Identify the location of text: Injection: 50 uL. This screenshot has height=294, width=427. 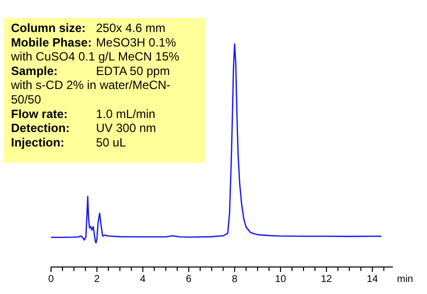
(68, 142).